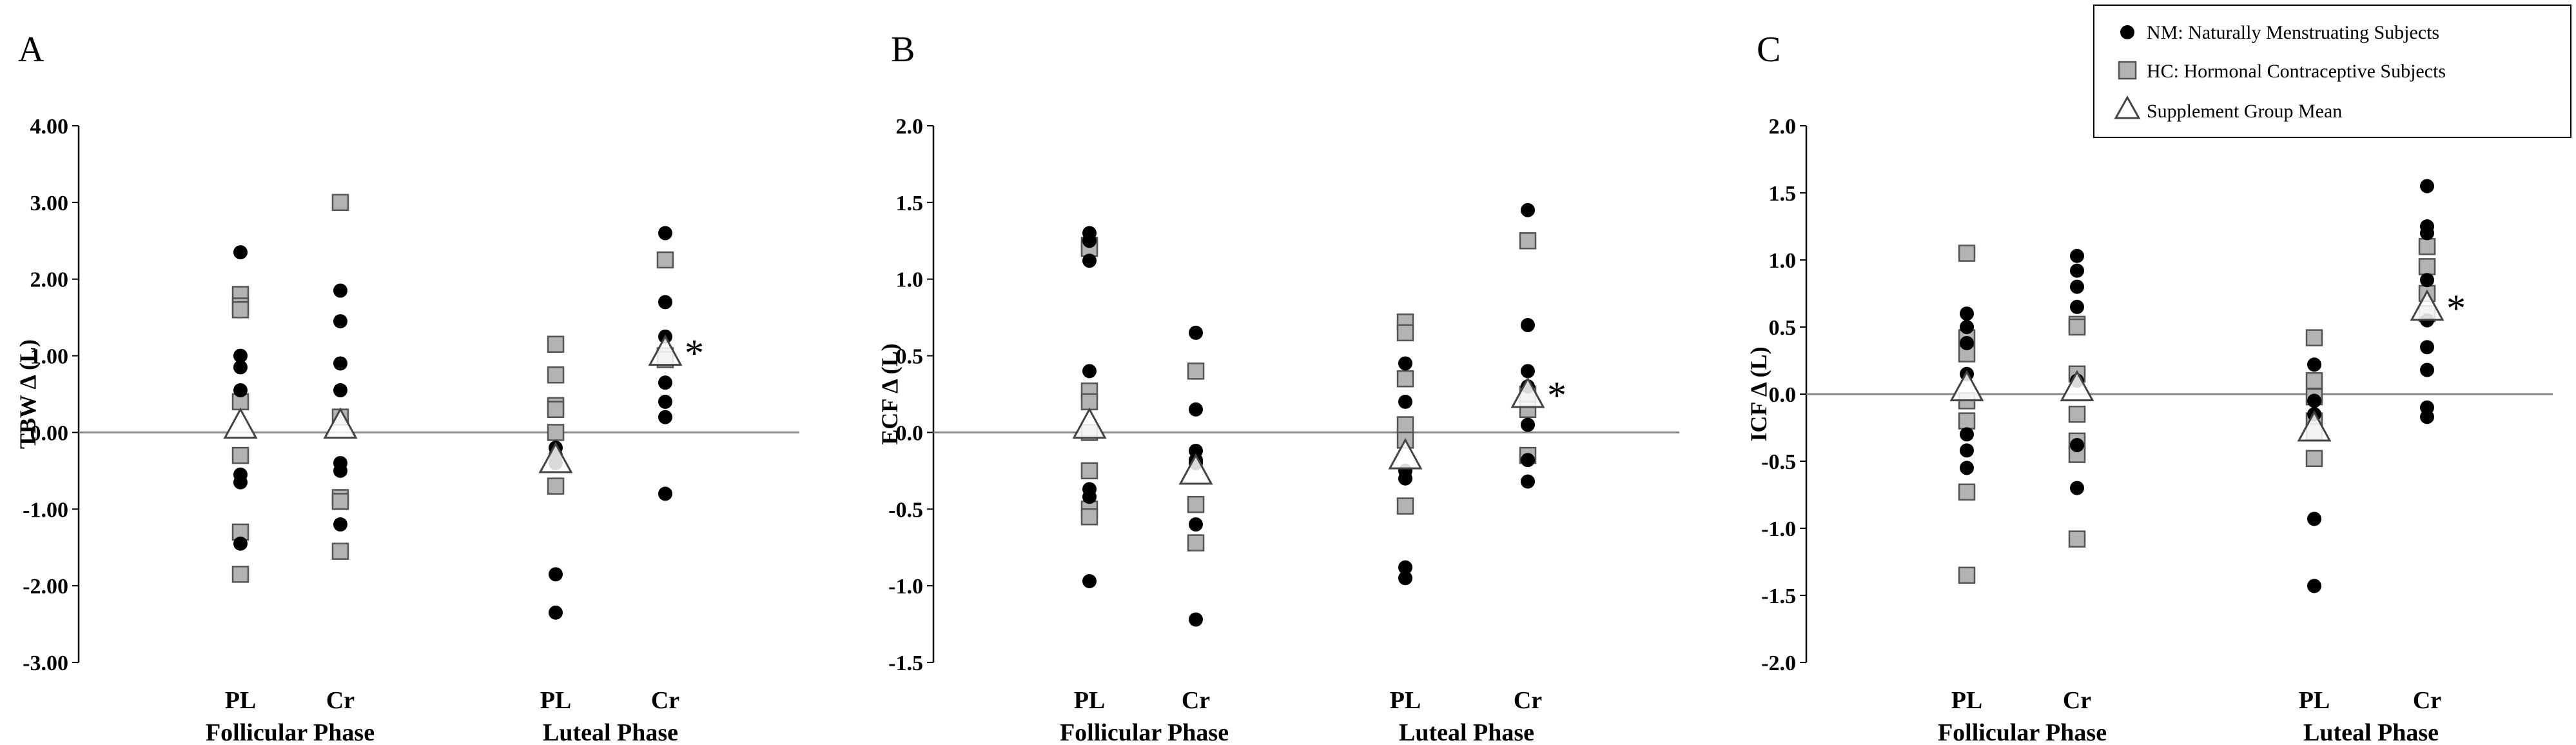 The height and width of the screenshot is (745, 2576). Describe the element at coordinates (49, 433) in the screenshot. I see `y-tick-label: 0.00` at that location.